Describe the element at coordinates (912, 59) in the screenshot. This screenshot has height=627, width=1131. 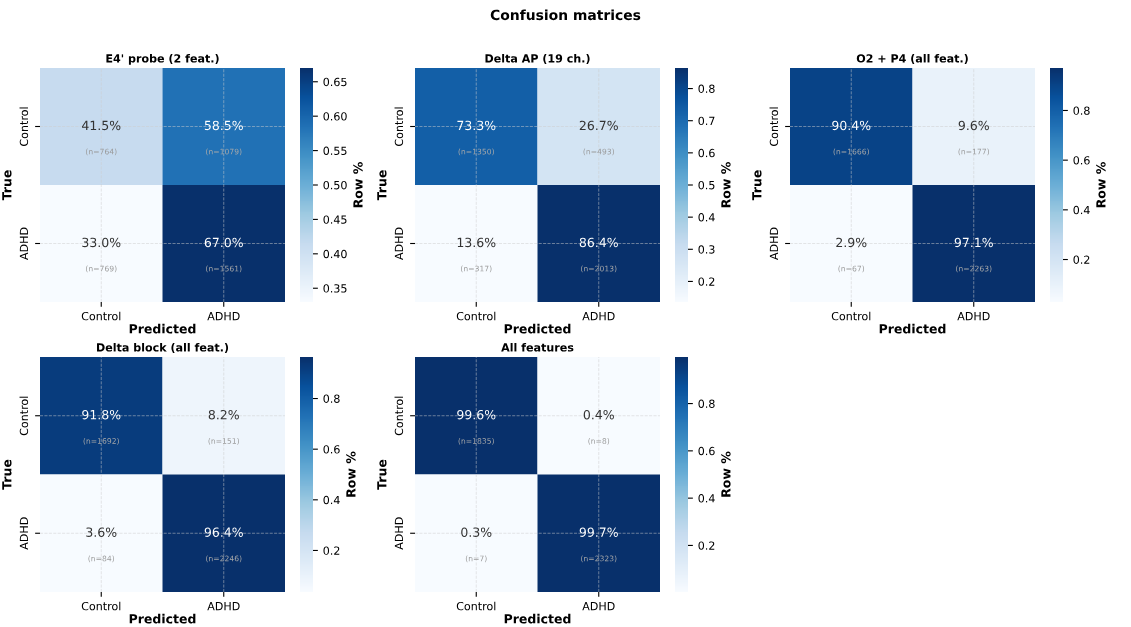
I see `chart-title: O2 + P4 (all feat.)` at that location.